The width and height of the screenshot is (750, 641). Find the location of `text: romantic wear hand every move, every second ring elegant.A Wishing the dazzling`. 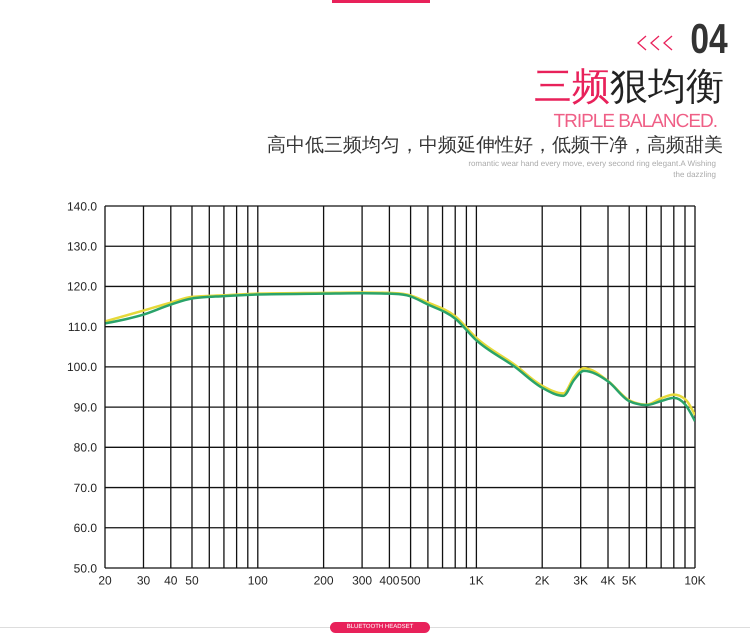

text: romantic wear hand every move, every second ring elegant.A Wishing the dazzling is located at coordinates (591, 169).